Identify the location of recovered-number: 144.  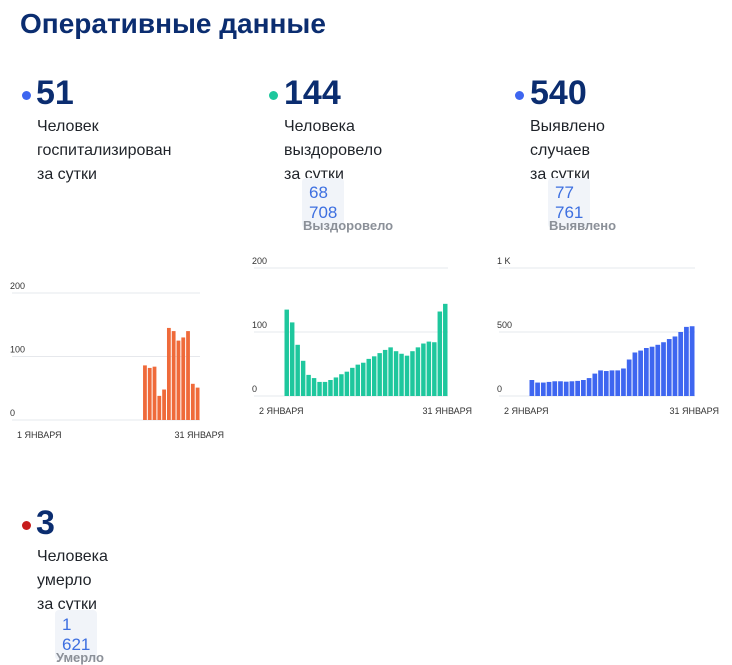
(312, 93).